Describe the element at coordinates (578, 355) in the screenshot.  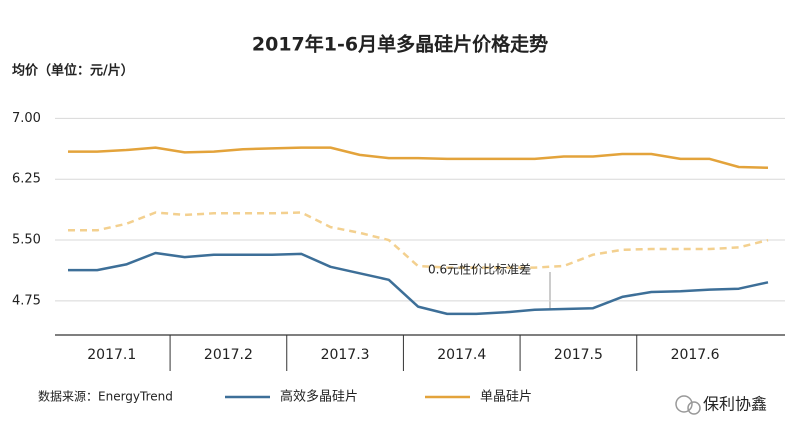
I see `x-tick-label: 2017.5` at that location.